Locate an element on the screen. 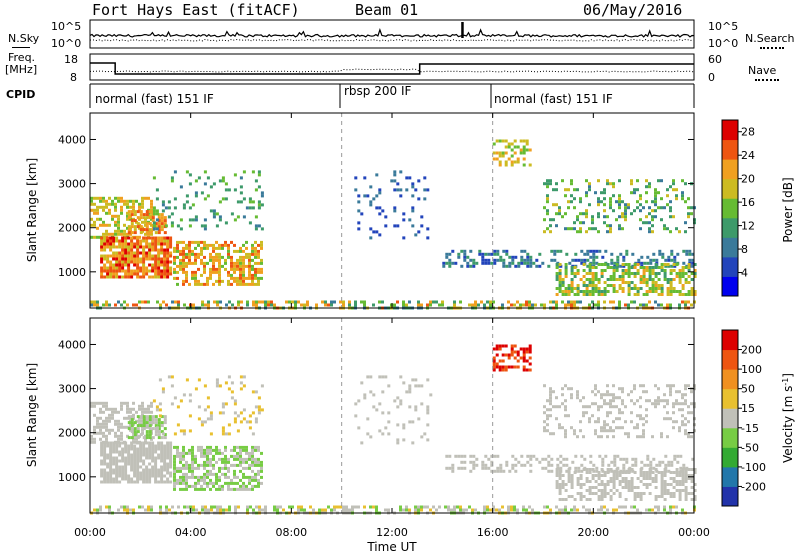  nave-label: Nave is located at coordinates (762, 70).